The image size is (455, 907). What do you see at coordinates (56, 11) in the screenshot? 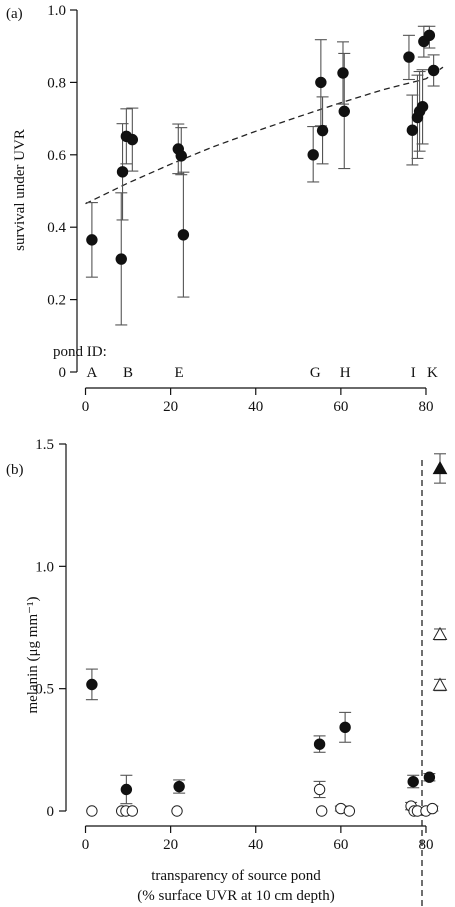
I see `panel-a-y-tick-label: 1.0` at bounding box center [56, 11].